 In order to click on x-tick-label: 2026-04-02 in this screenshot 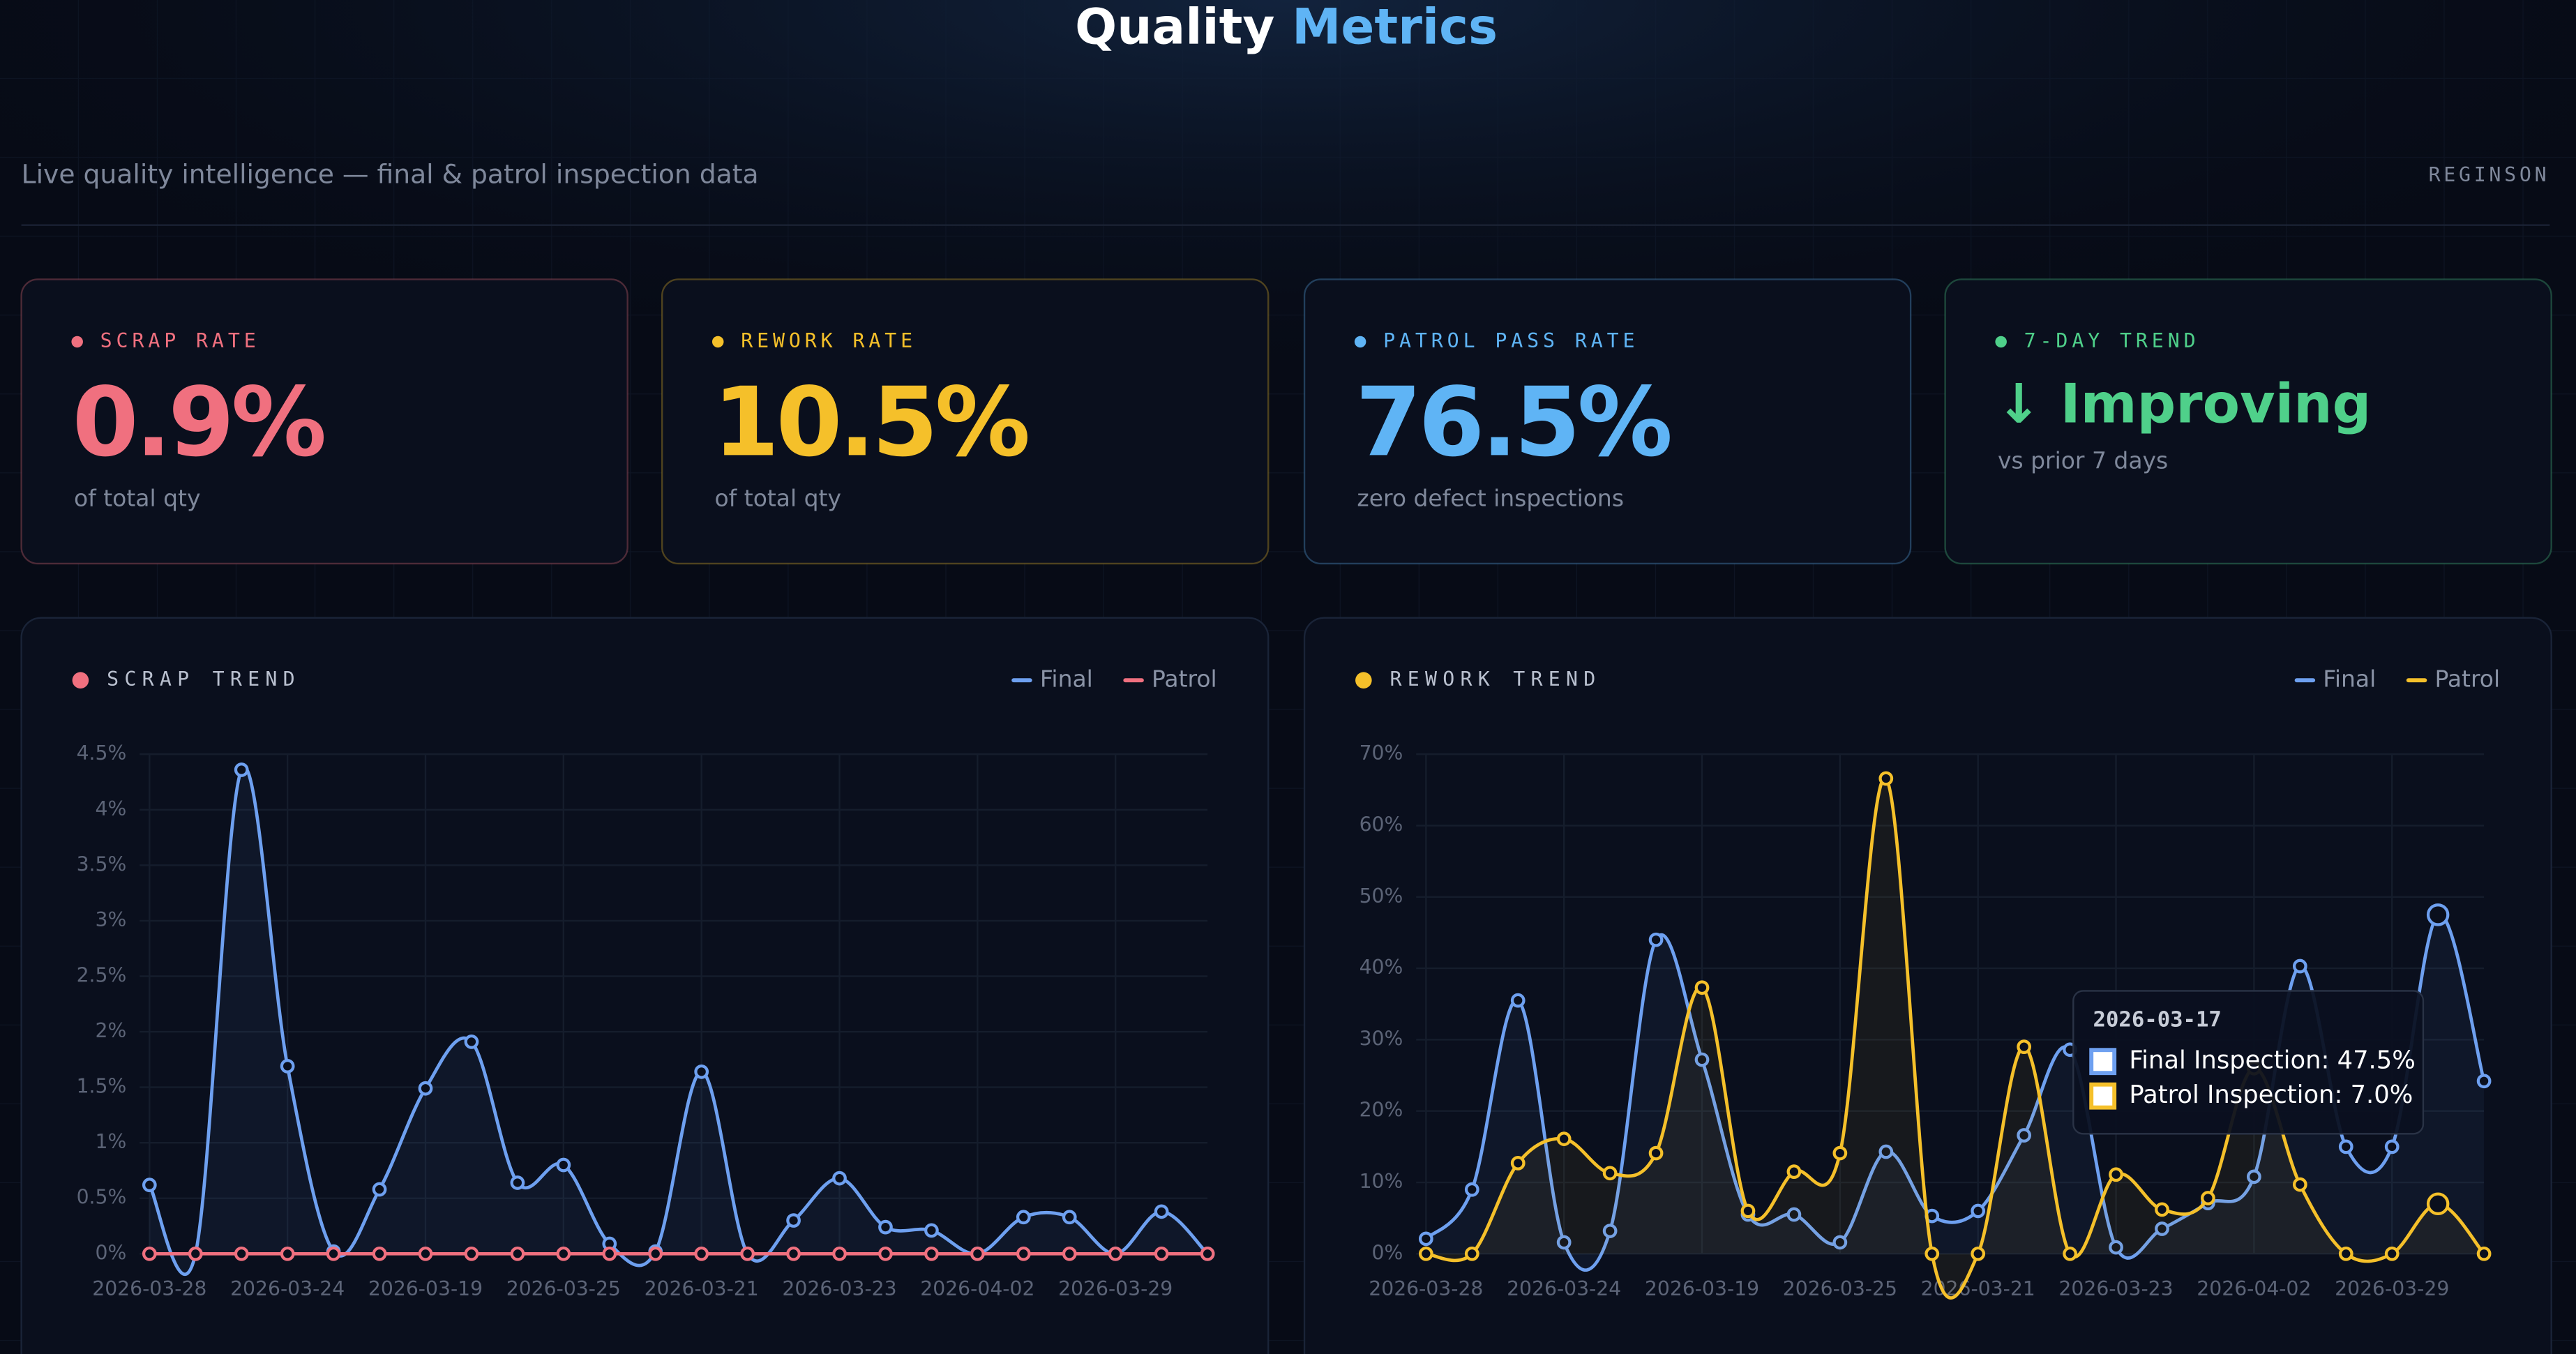, I will do `click(977, 1288)`.